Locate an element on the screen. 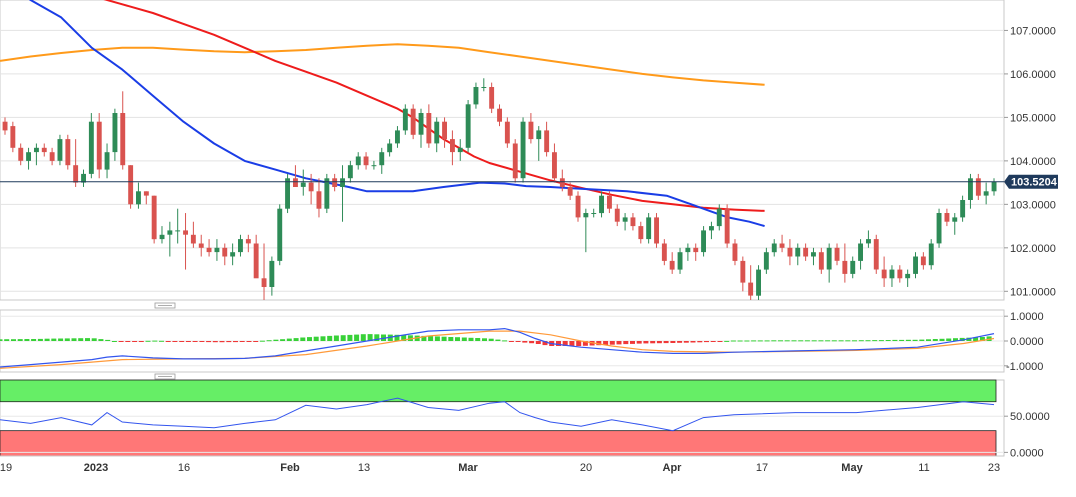  x-axis-label: 19 is located at coordinates (6, 468).